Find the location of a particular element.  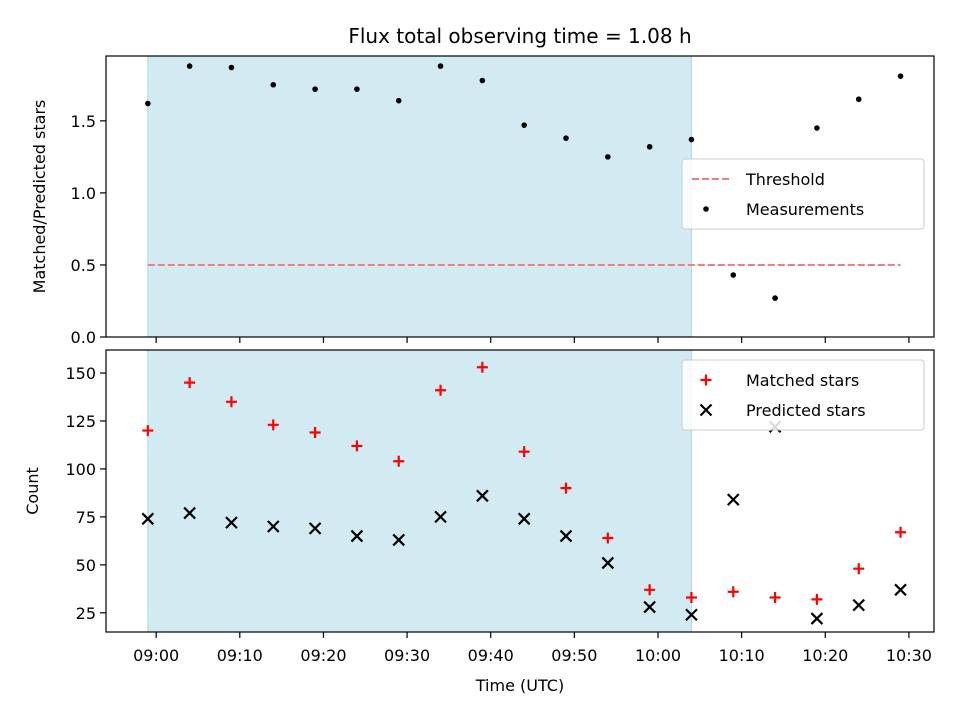

x-tick-label: 10:00 is located at coordinates (658, 655).